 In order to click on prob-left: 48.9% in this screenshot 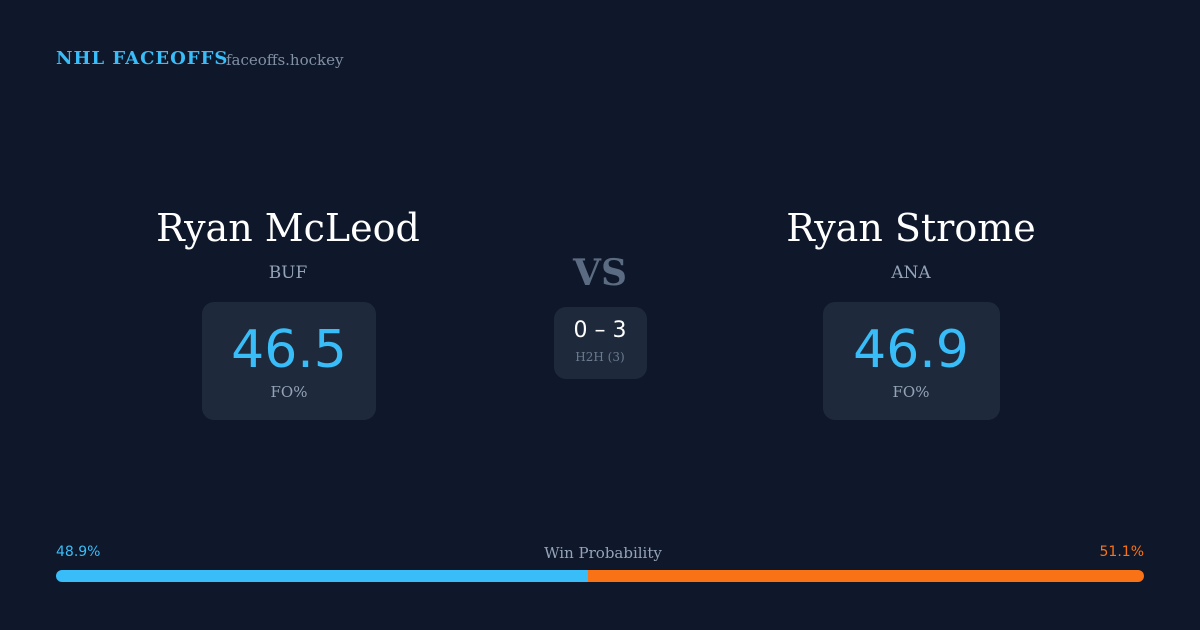, I will do `click(78, 552)`.